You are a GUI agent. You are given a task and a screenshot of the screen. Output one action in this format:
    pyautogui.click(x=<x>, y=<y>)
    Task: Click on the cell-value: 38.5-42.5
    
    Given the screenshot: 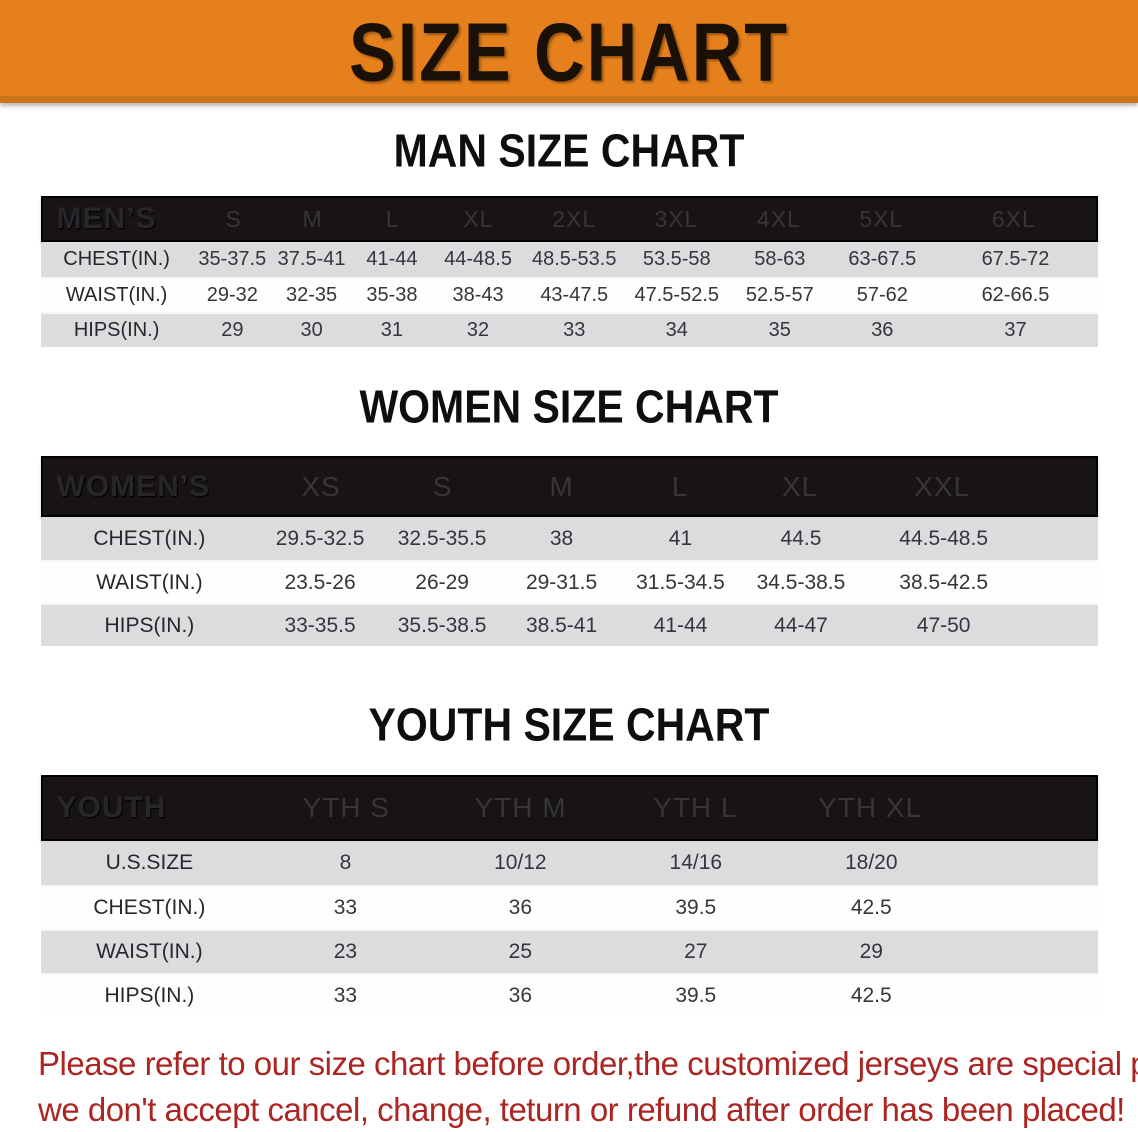 What is the action you would take?
    pyautogui.click(x=944, y=582)
    